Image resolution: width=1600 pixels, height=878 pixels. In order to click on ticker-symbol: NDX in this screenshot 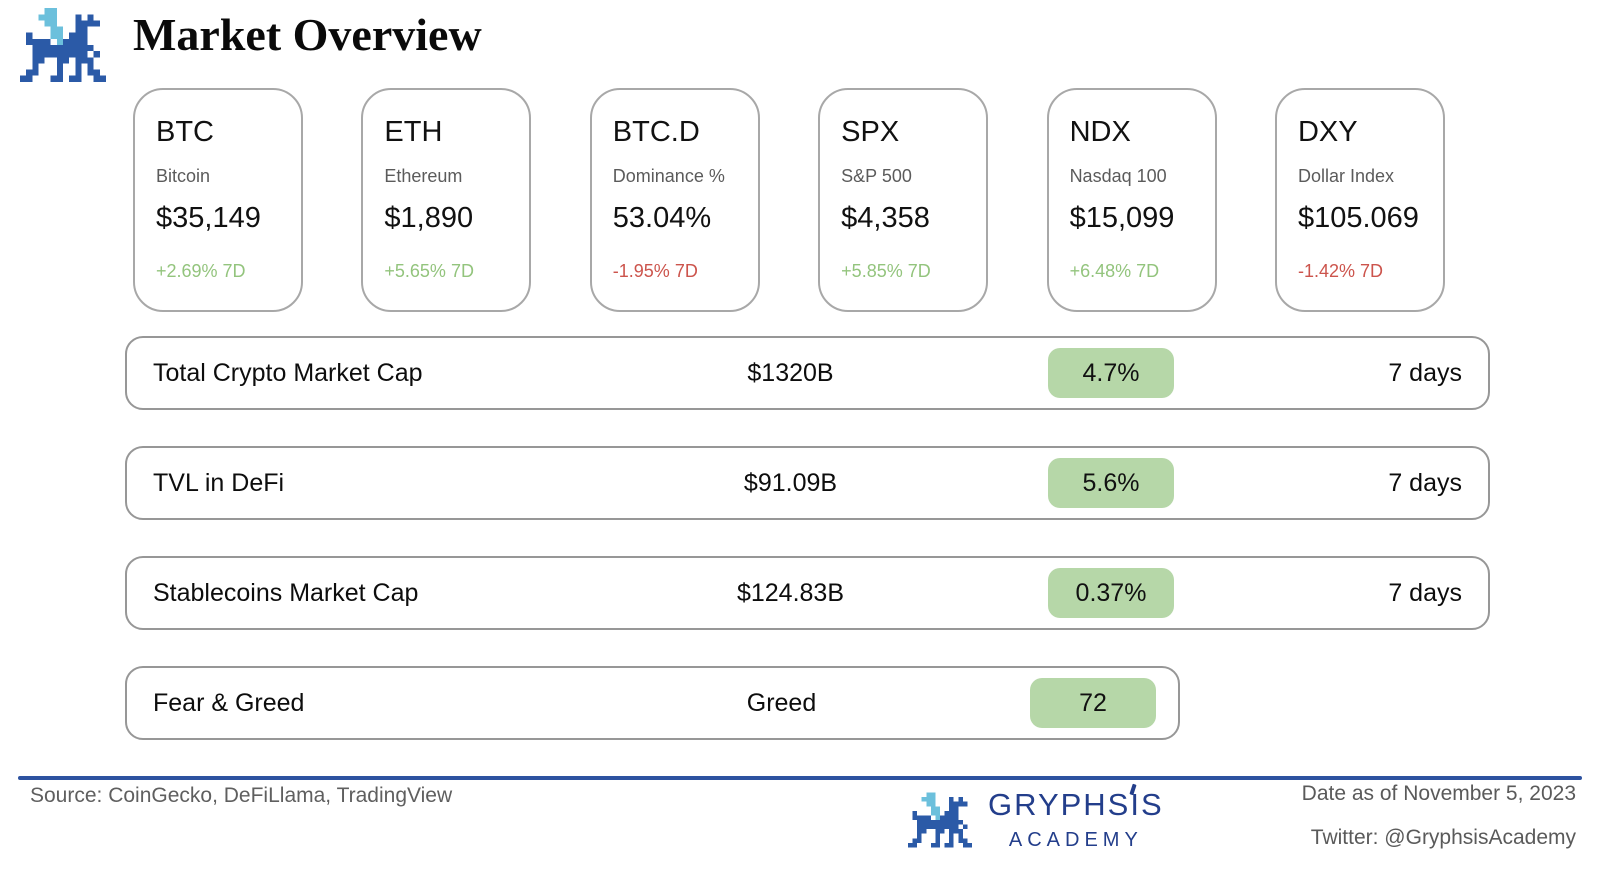, I will do `click(1100, 132)`.